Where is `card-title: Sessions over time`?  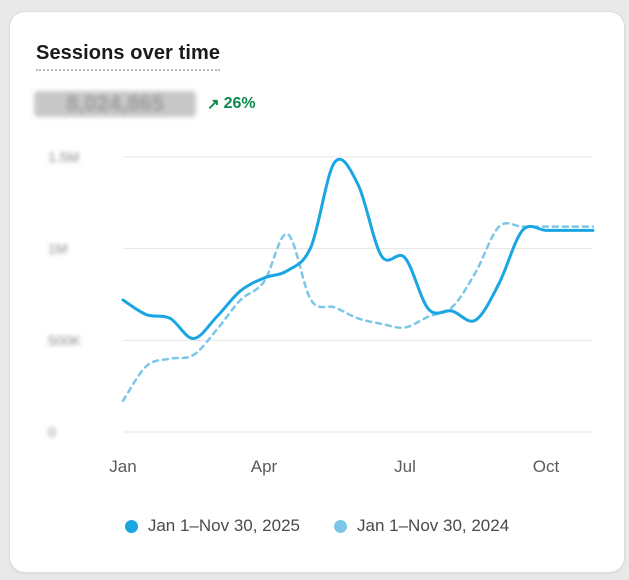
card-title: Sessions over time is located at coordinates (128, 56).